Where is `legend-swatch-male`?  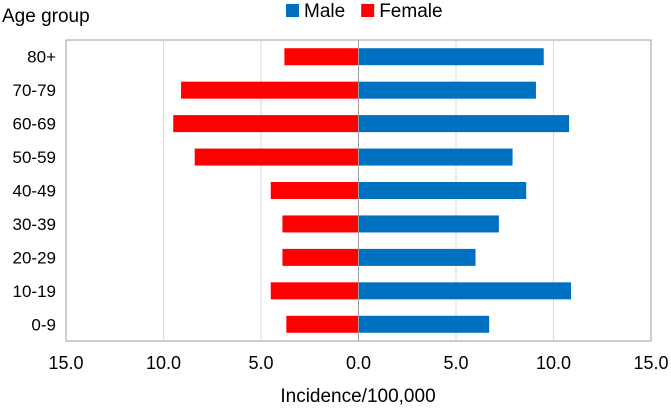
legend-swatch-male is located at coordinates (292, 10).